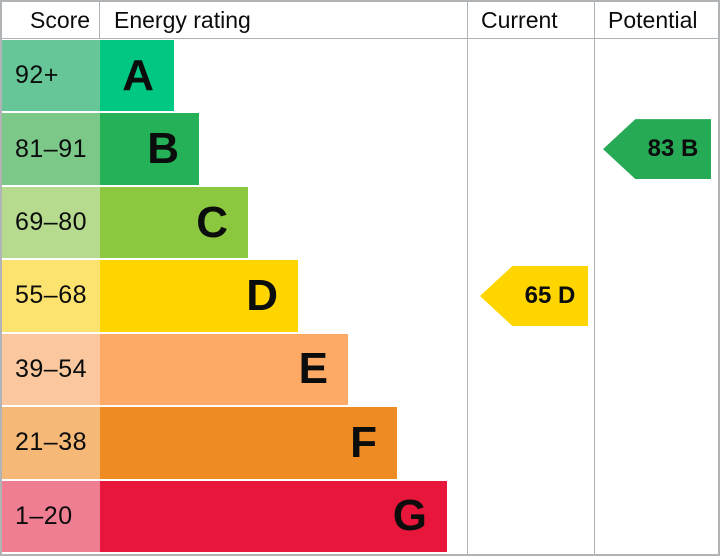 The width and height of the screenshot is (720, 556). What do you see at coordinates (360, 222) in the screenshot?
I see `epc-band-row-c: 69–80 C` at bounding box center [360, 222].